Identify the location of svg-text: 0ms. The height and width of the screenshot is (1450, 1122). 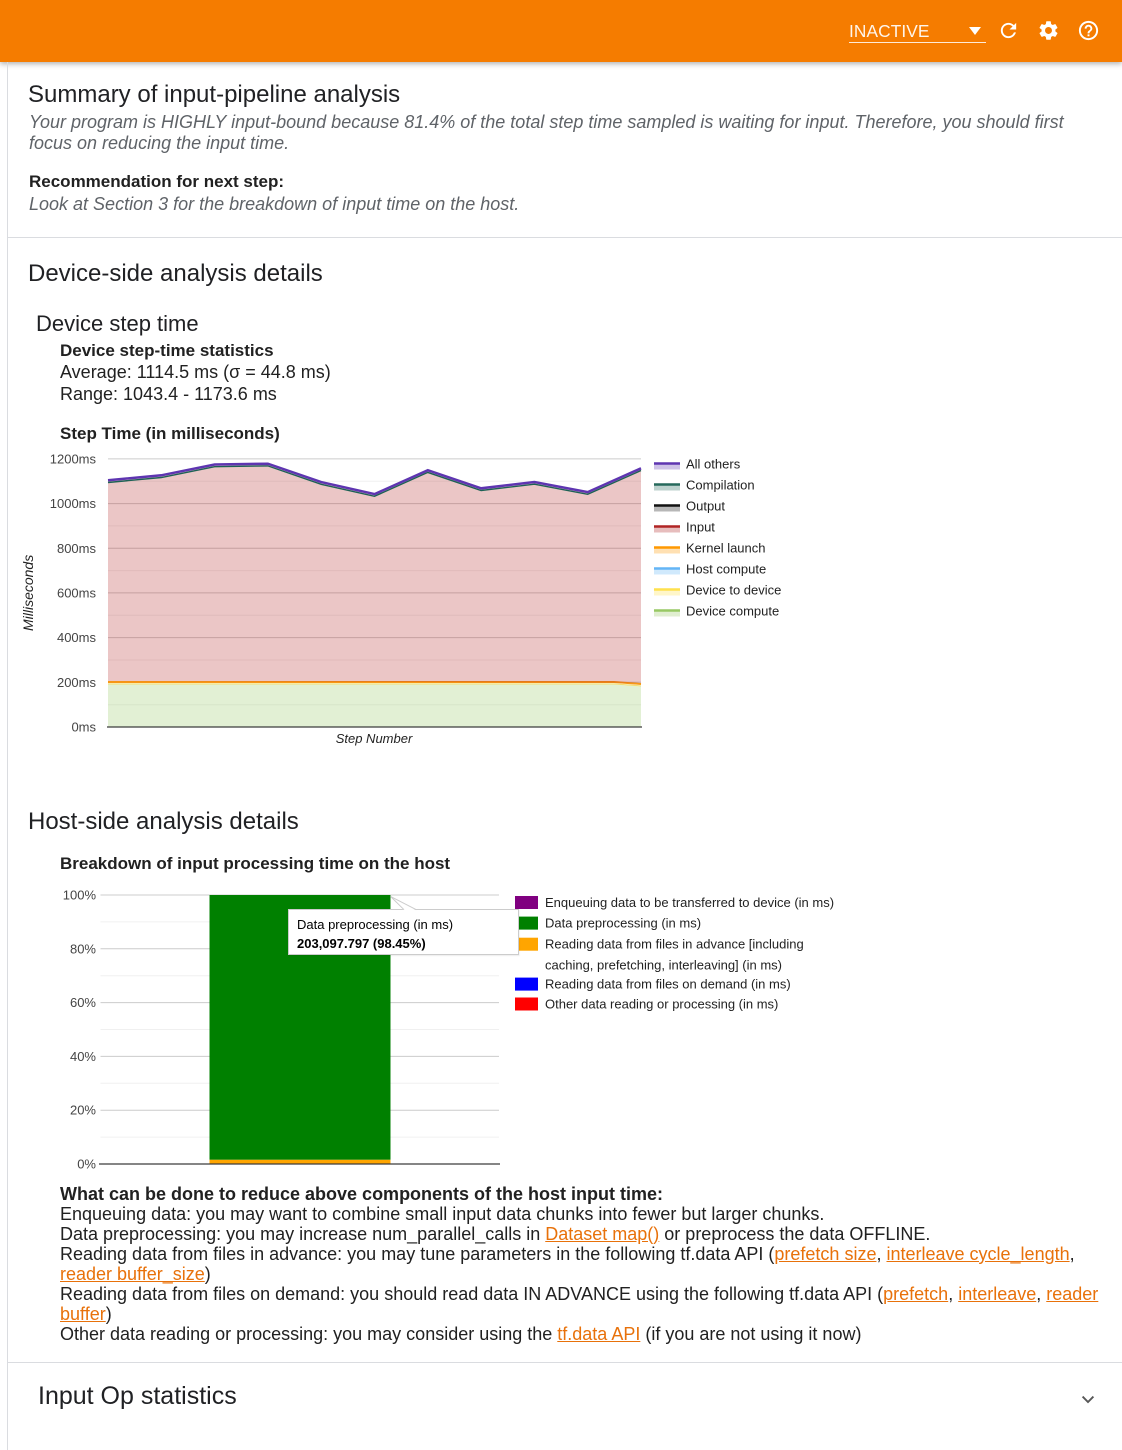
(83, 727).